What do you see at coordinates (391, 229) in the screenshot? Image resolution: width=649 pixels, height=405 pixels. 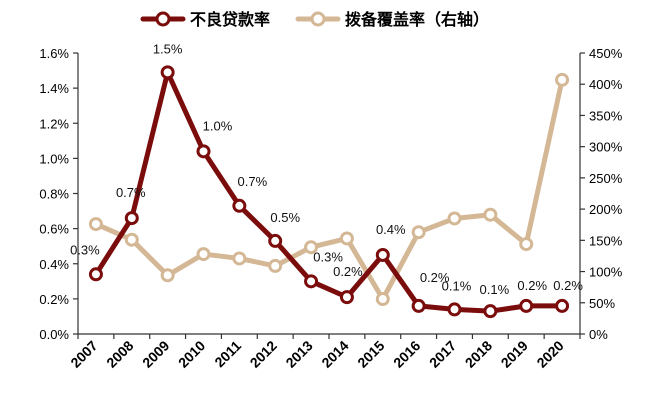 I see `npl-data-label: 0.4%` at bounding box center [391, 229].